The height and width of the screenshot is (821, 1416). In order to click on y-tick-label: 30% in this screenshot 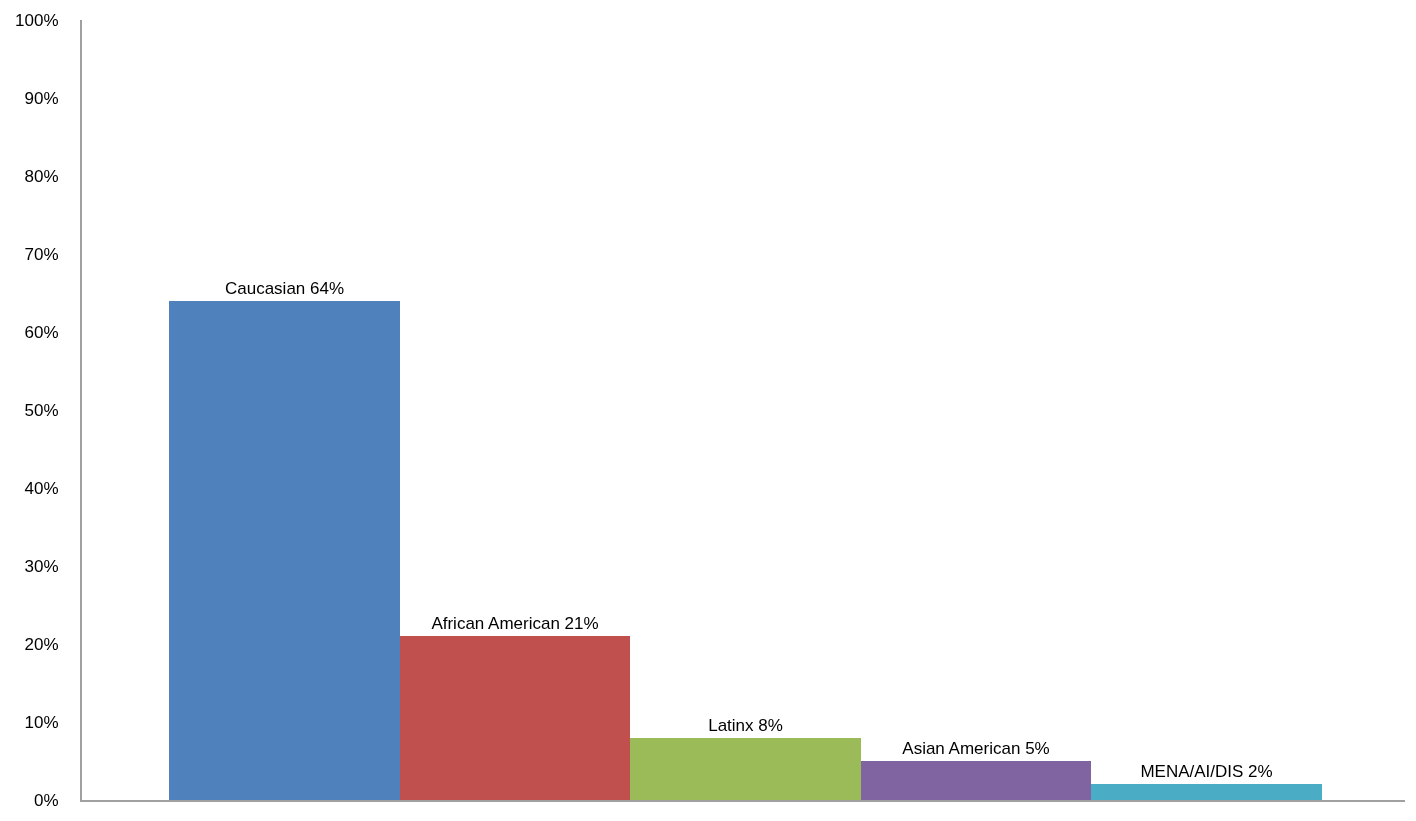, I will do `click(41, 566)`.